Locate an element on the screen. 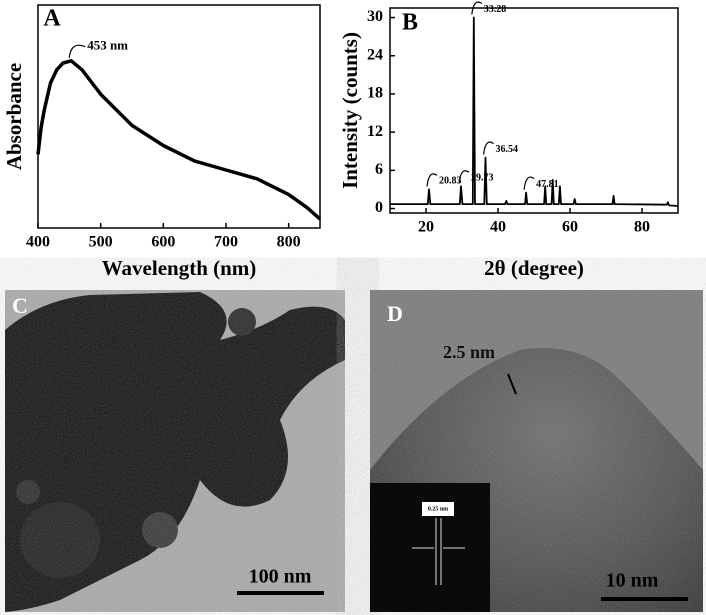 This screenshot has height=615, width=706. panel-label: A is located at coordinates (52, 19).